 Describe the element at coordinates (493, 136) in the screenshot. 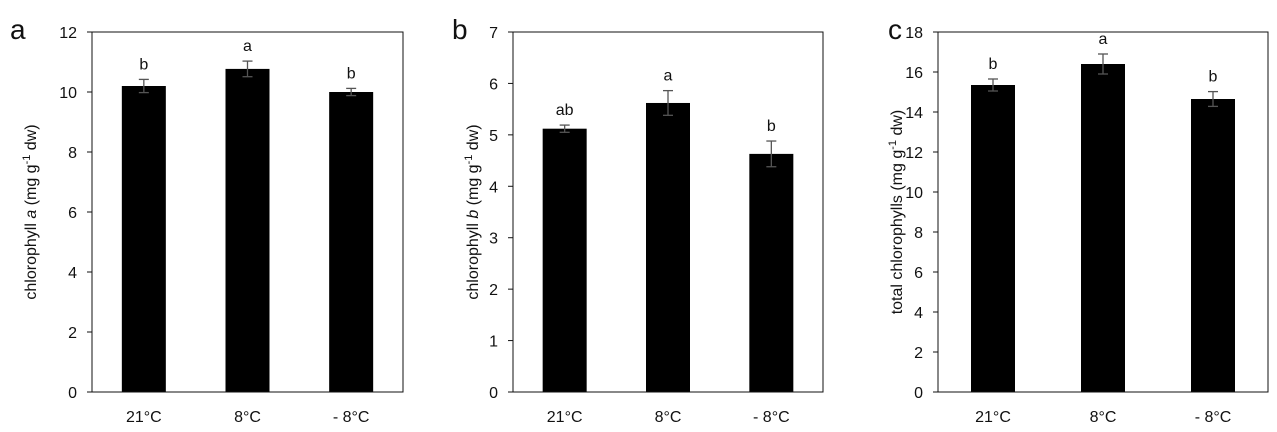

I see `y-tick-label: 5` at that location.